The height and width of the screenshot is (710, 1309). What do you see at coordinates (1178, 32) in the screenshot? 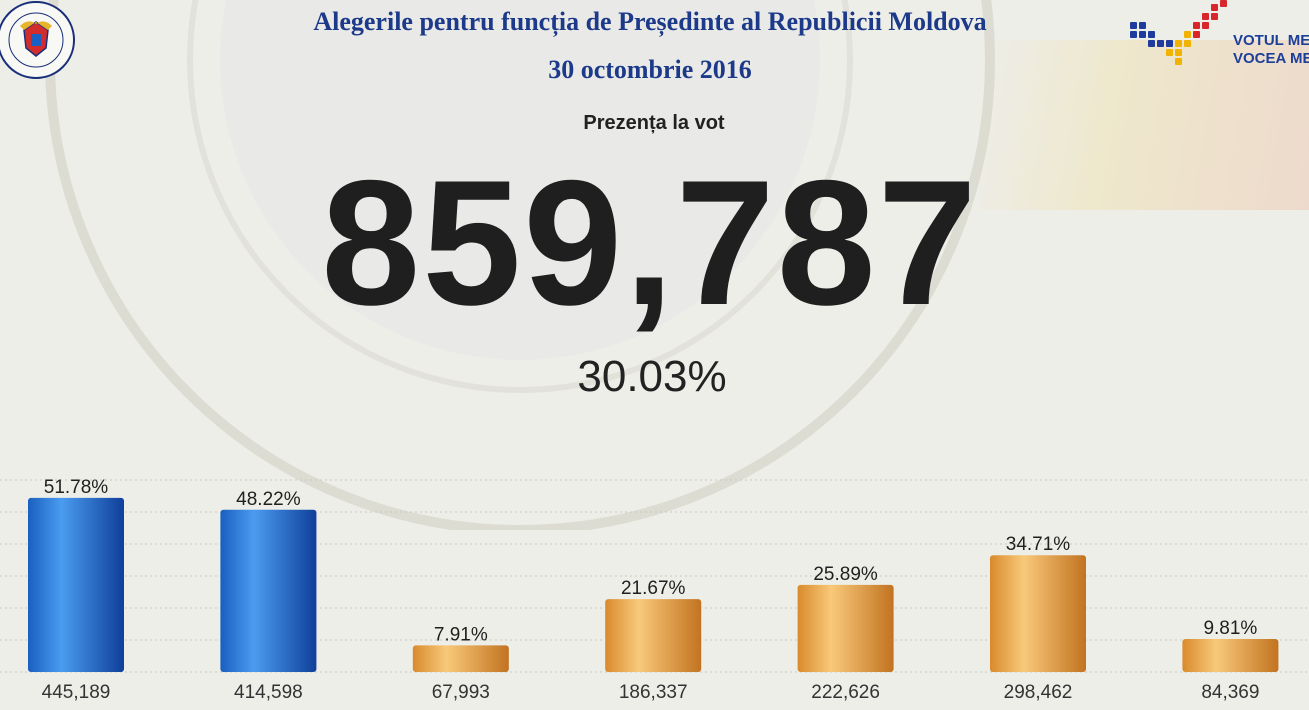
I see `brand-logo` at bounding box center [1178, 32].